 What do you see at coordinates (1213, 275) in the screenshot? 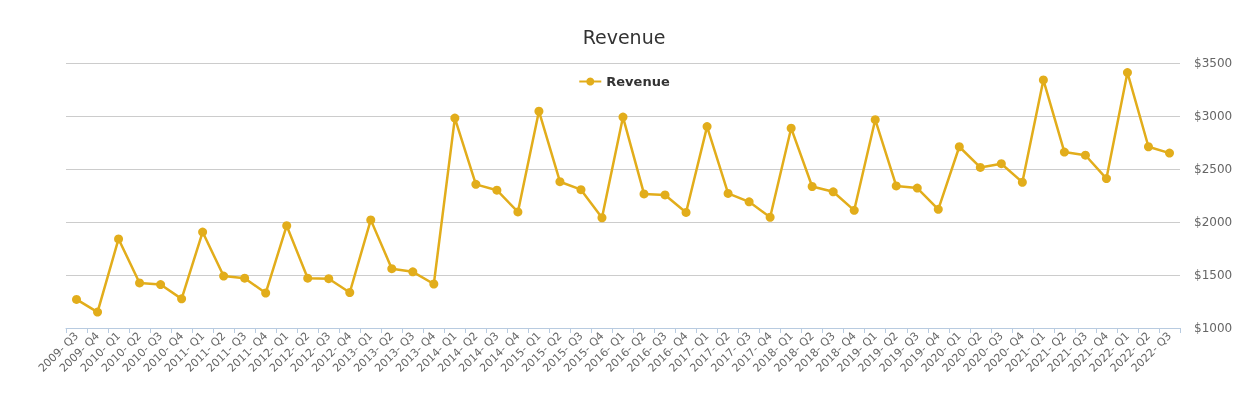
I see `y-tick-label: $1500` at bounding box center [1213, 275].